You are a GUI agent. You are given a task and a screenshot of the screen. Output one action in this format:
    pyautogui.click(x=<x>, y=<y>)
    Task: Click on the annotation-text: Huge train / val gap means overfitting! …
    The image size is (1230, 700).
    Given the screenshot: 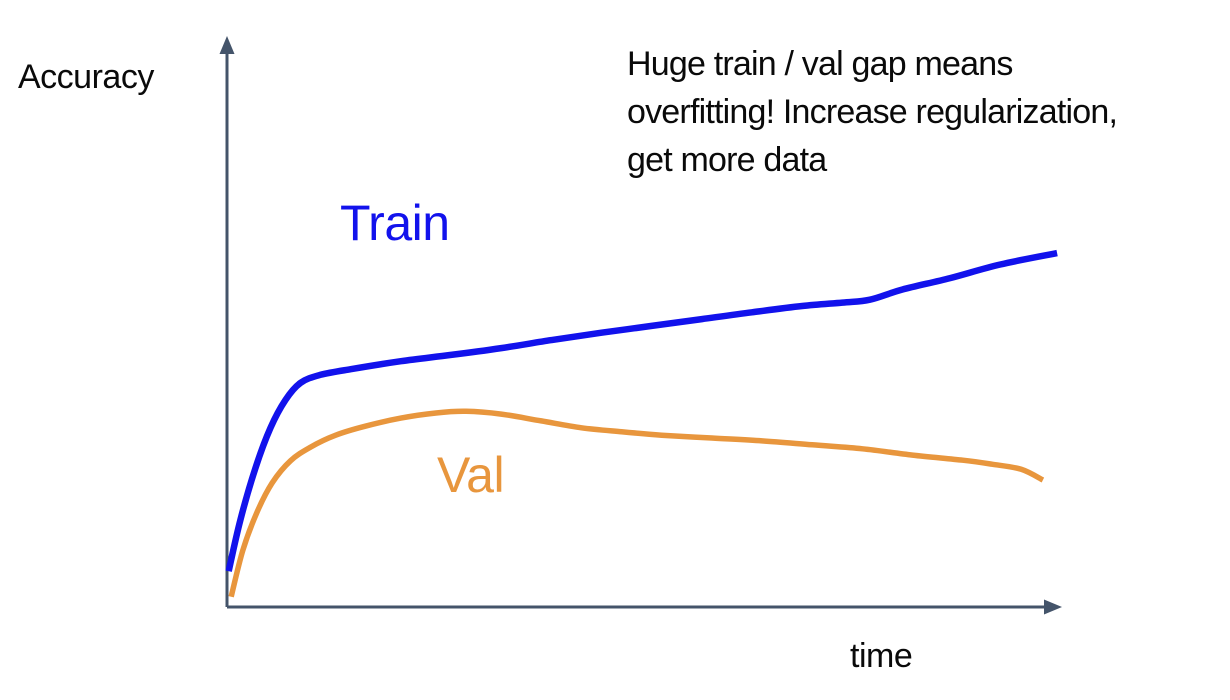 What is the action you would take?
    pyautogui.click(x=872, y=112)
    